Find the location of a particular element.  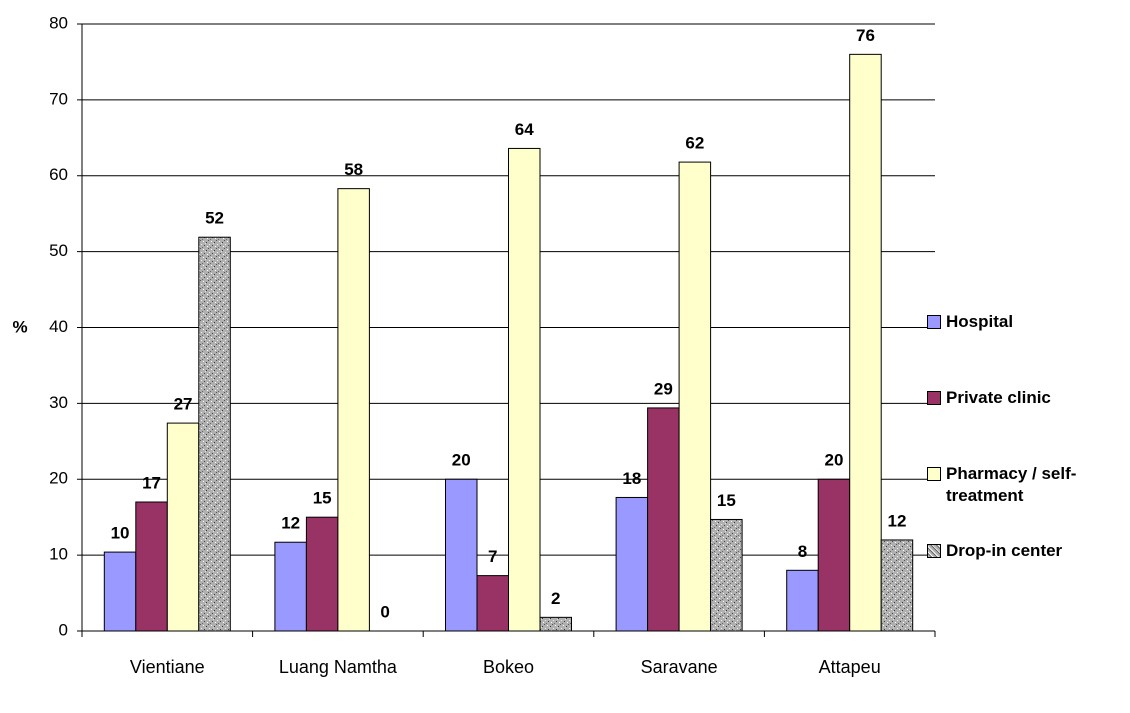

x-tick-label: Bokeo is located at coordinates (508, 667).